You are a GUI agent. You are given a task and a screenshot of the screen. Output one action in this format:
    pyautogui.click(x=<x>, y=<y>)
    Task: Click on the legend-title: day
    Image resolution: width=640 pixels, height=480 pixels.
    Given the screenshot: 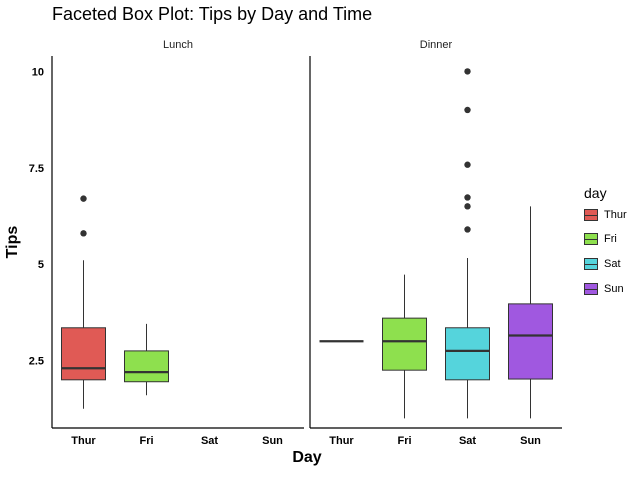 What is the action you would take?
    pyautogui.click(x=595, y=193)
    